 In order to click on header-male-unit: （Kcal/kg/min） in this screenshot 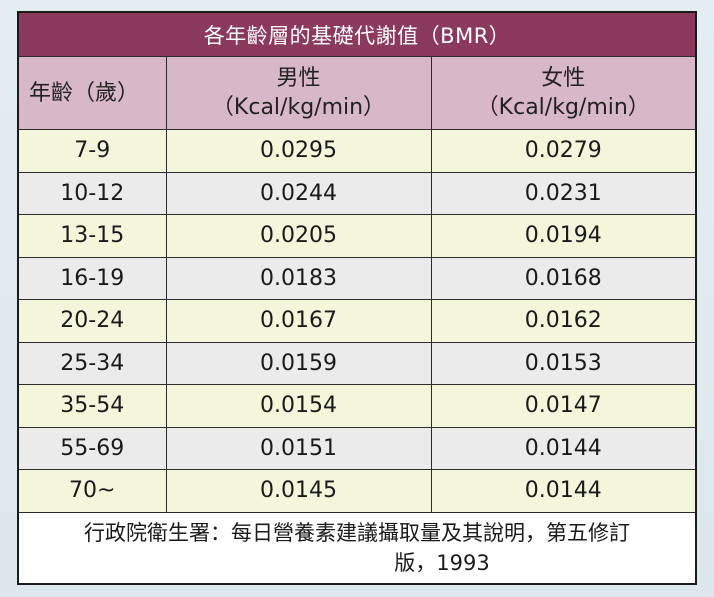, I will do `click(298, 107)`.